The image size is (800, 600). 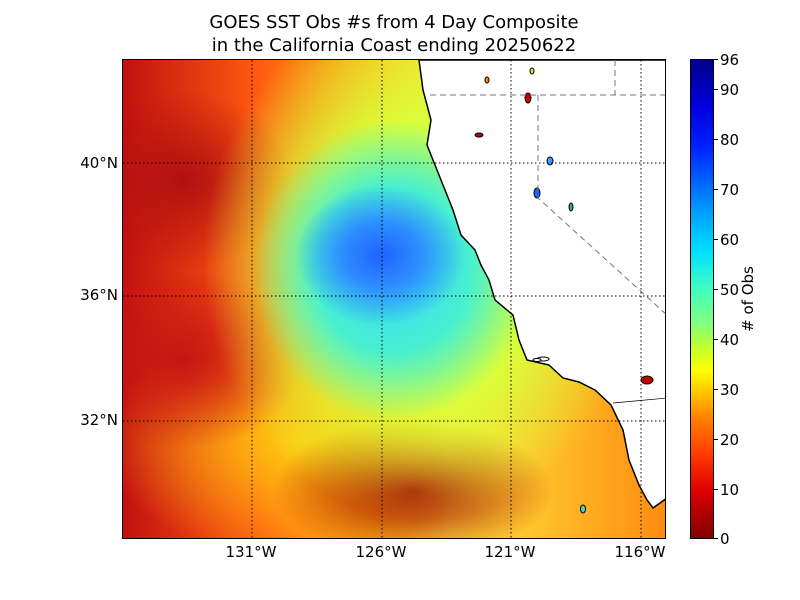 I want to click on island-guadalupe, so click(x=583, y=509).